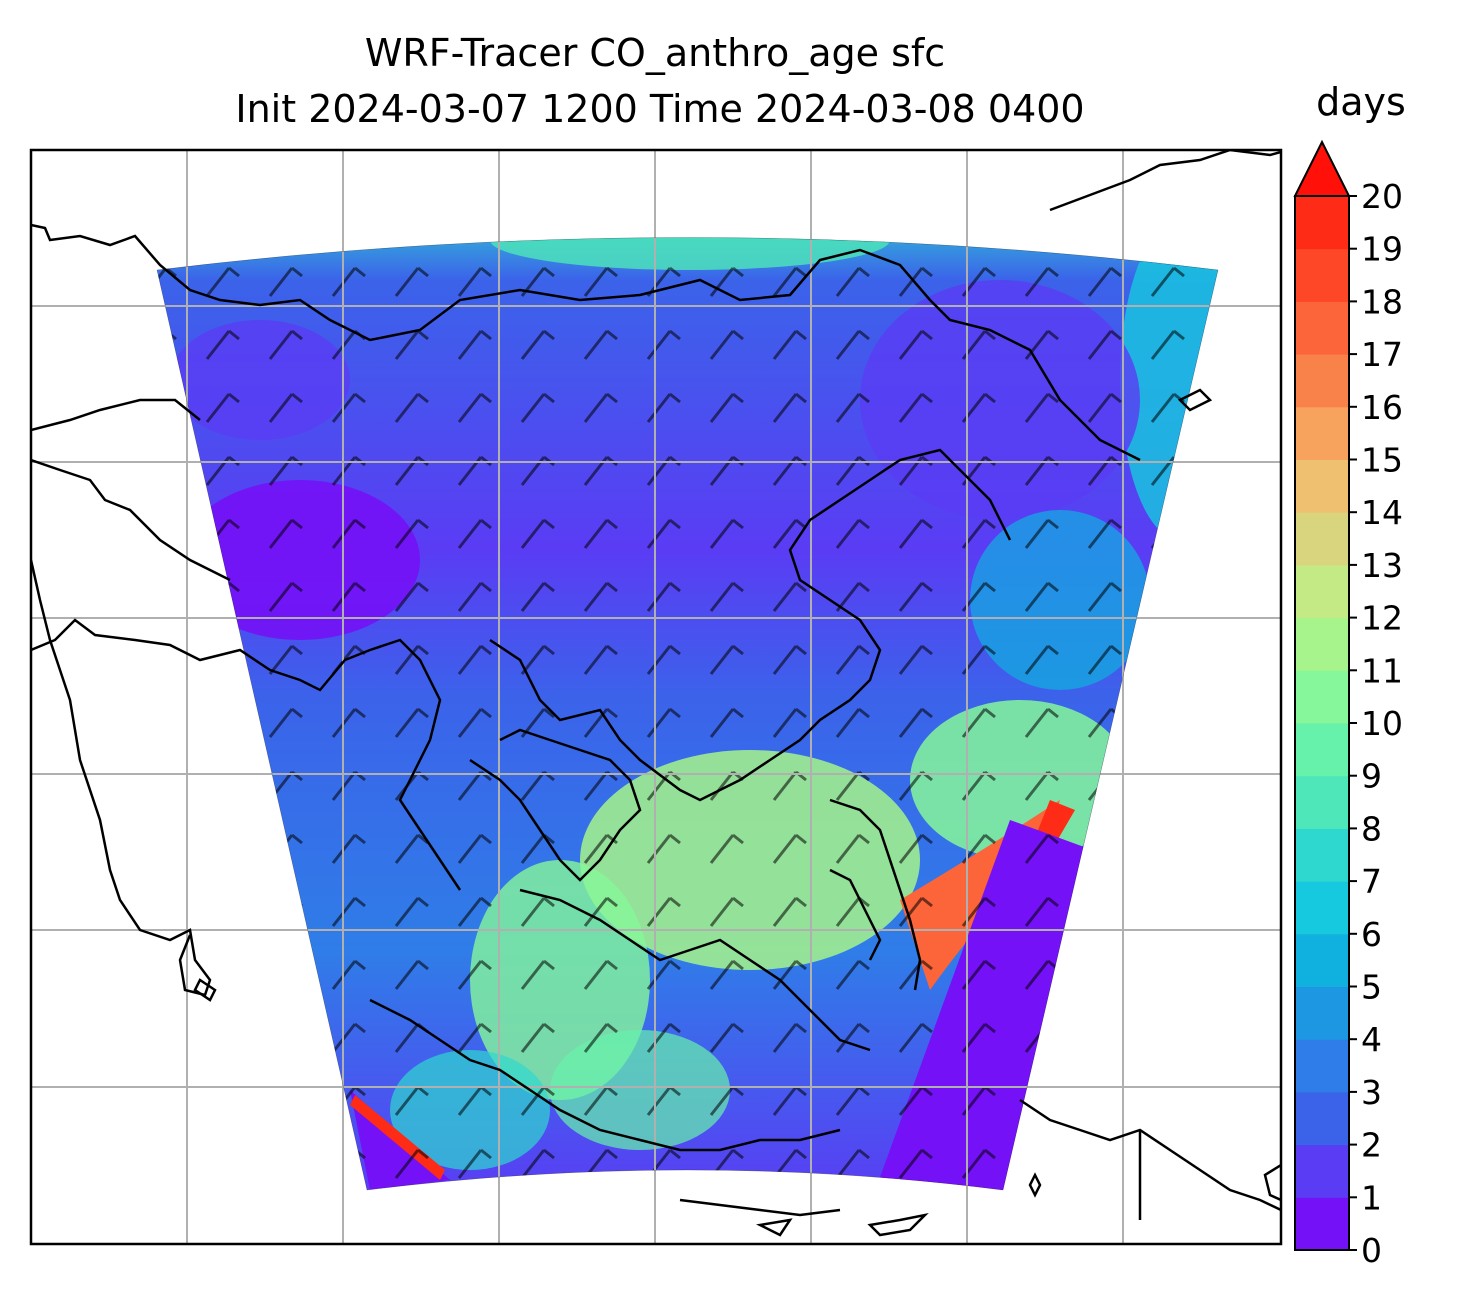  What do you see at coordinates (1382, 723) in the screenshot?
I see `colorbar-tick-label: 10` at bounding box center [1382, 723].